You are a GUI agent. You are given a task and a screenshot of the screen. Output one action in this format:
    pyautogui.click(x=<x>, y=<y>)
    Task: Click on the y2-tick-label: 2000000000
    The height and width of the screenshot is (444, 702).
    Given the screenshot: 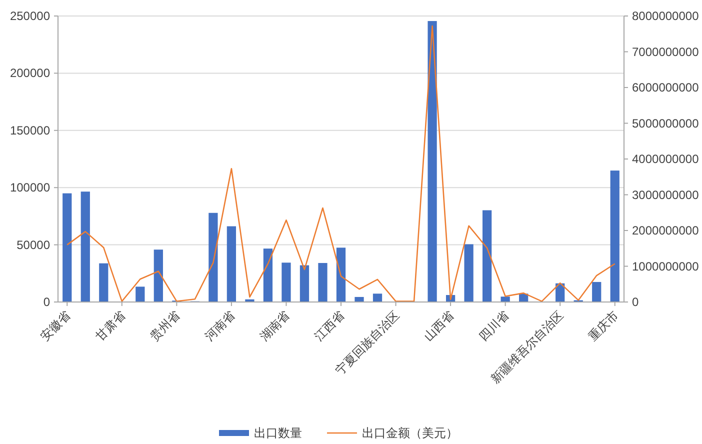 What is the action you would take?
    pyautogui.click(x=666, y=231)
    